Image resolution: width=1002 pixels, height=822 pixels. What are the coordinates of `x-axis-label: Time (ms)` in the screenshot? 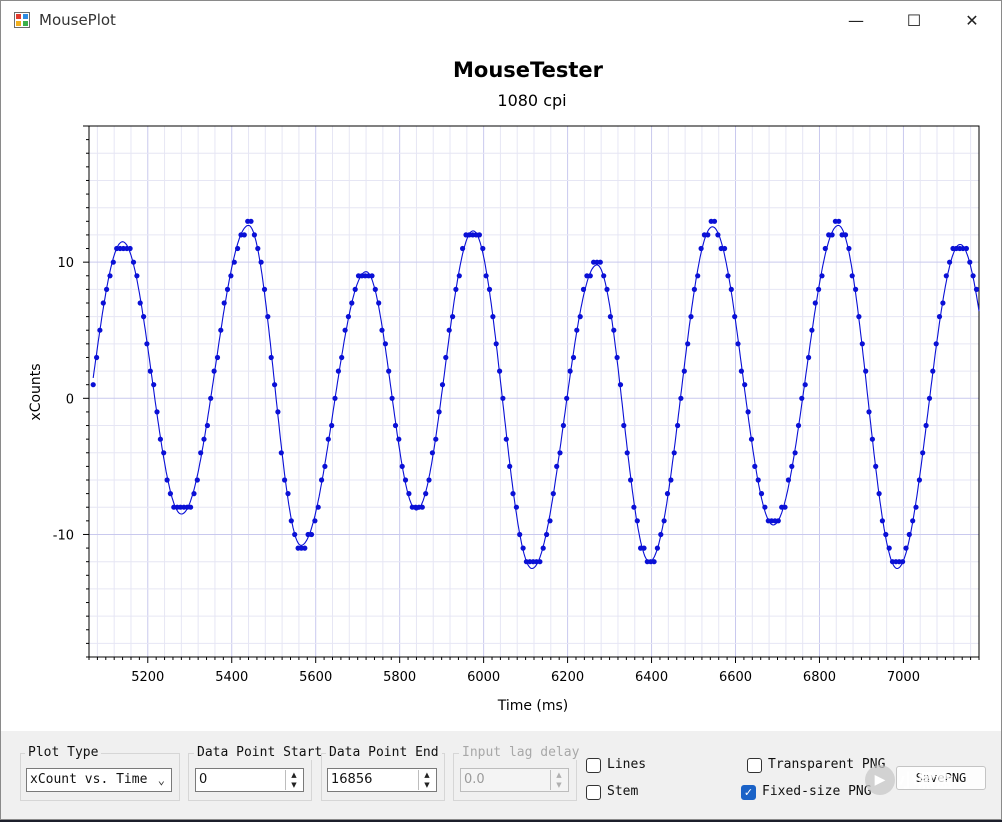 It's located at (533, 706).